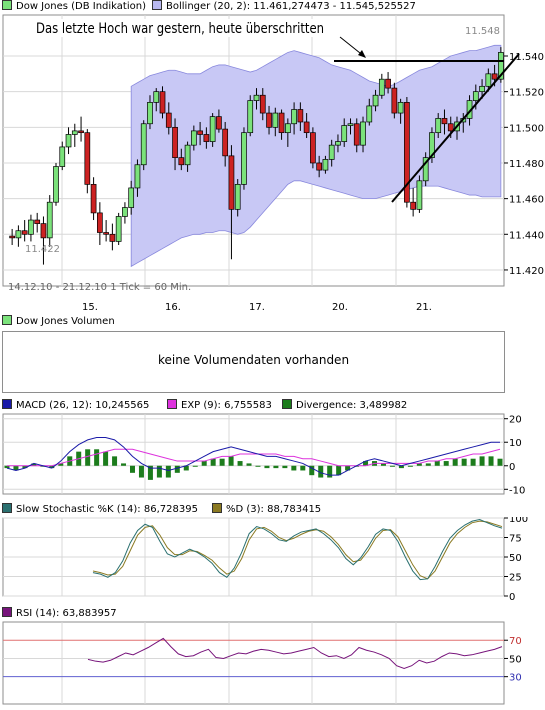 The height and width of the screenshot is (710, 545). Describe the element at coordinates (455, 128) in the screenshot. I see `trend-line` at that location.